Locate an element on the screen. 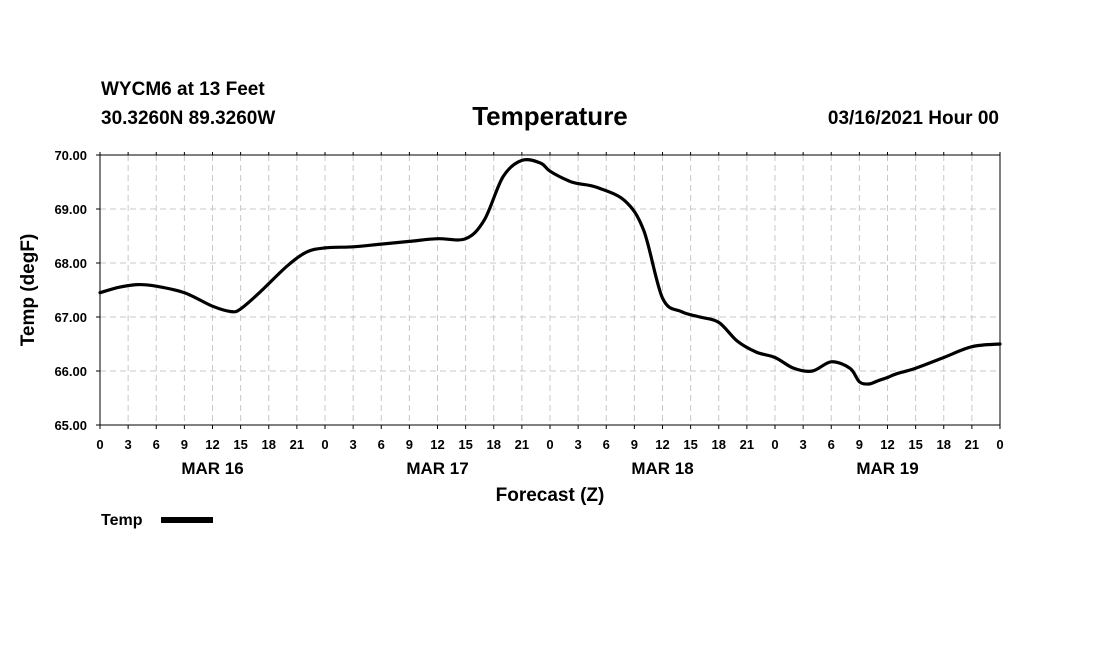  y-tick-label: 65.00 is located at coordinates (70, 425).